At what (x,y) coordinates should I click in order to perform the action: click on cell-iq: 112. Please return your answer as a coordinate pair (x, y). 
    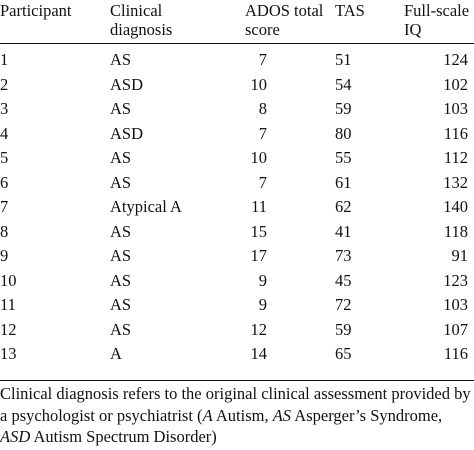
    Looking at the image, I should click on (455, 157).